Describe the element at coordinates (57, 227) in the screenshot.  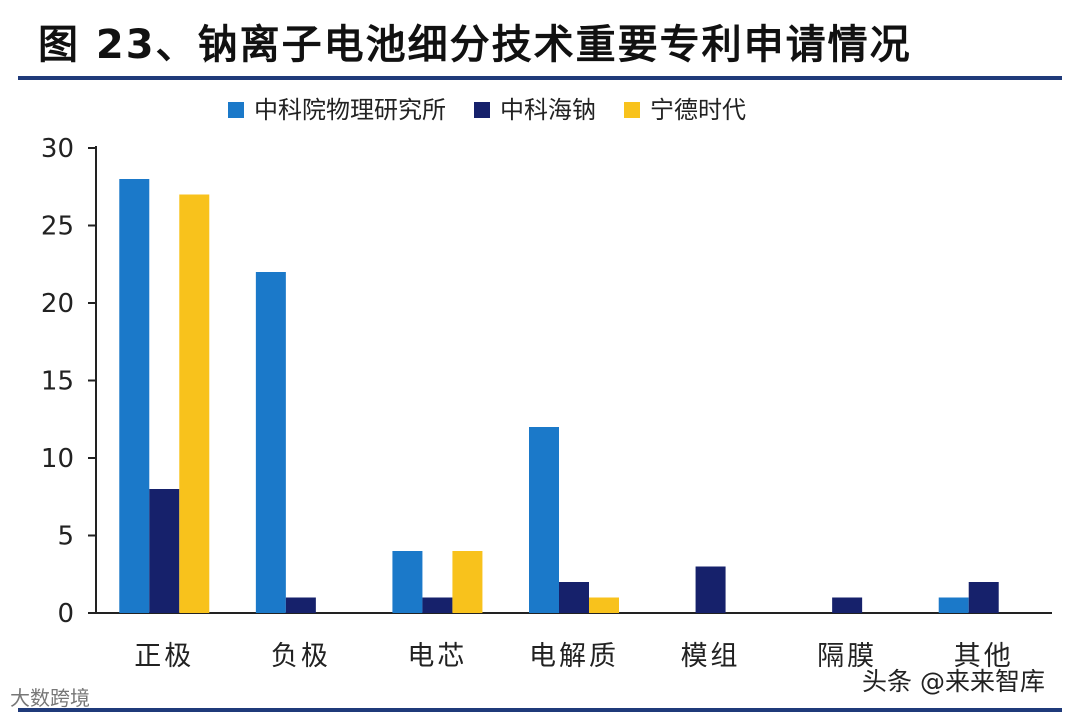
I see `y-tick-label: 25` at that location.